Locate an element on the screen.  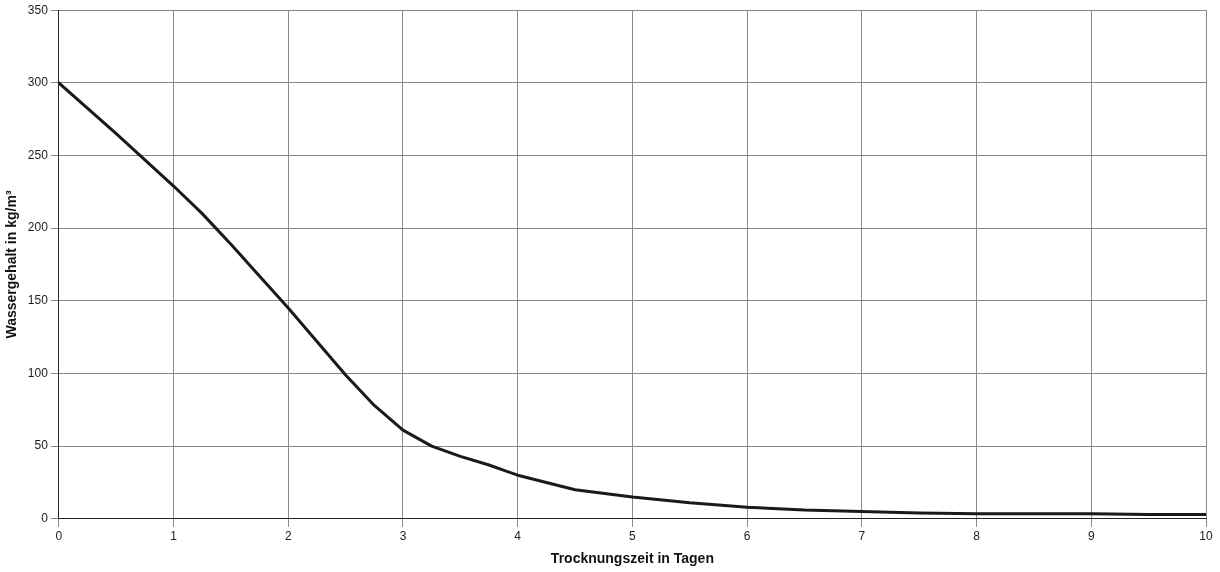
y-tick-label: 300 is located at coordinates (38, 82).